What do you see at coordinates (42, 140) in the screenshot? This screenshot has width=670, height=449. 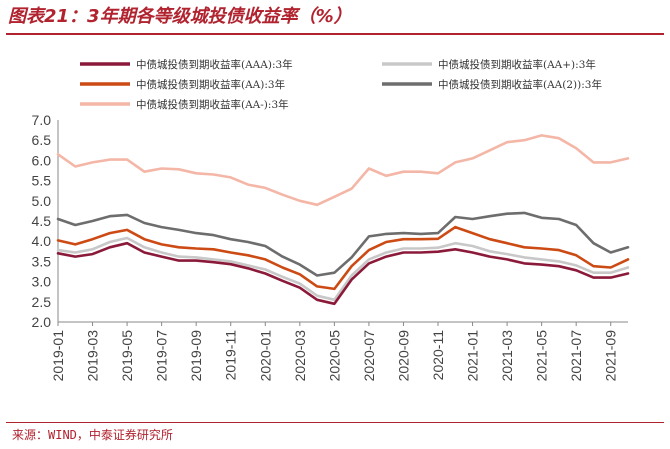 I see `y-tick-label: 6.5` at bounding box center [42, 140].